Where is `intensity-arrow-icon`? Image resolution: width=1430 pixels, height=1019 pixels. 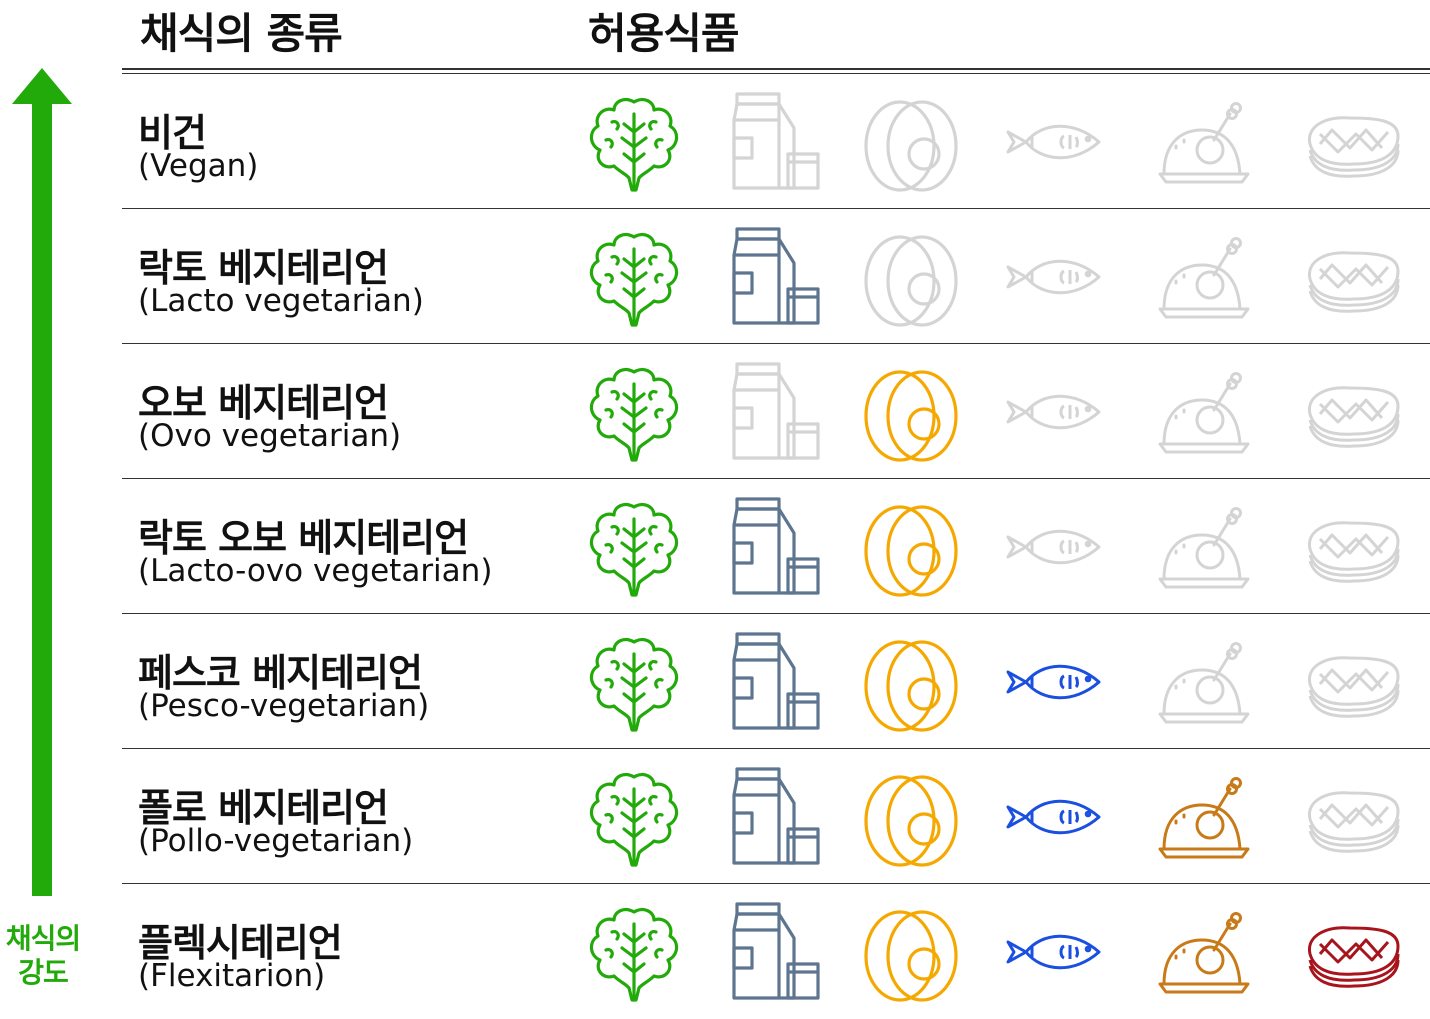
intensity-arrow-icon is located at coordinates (42, 482).